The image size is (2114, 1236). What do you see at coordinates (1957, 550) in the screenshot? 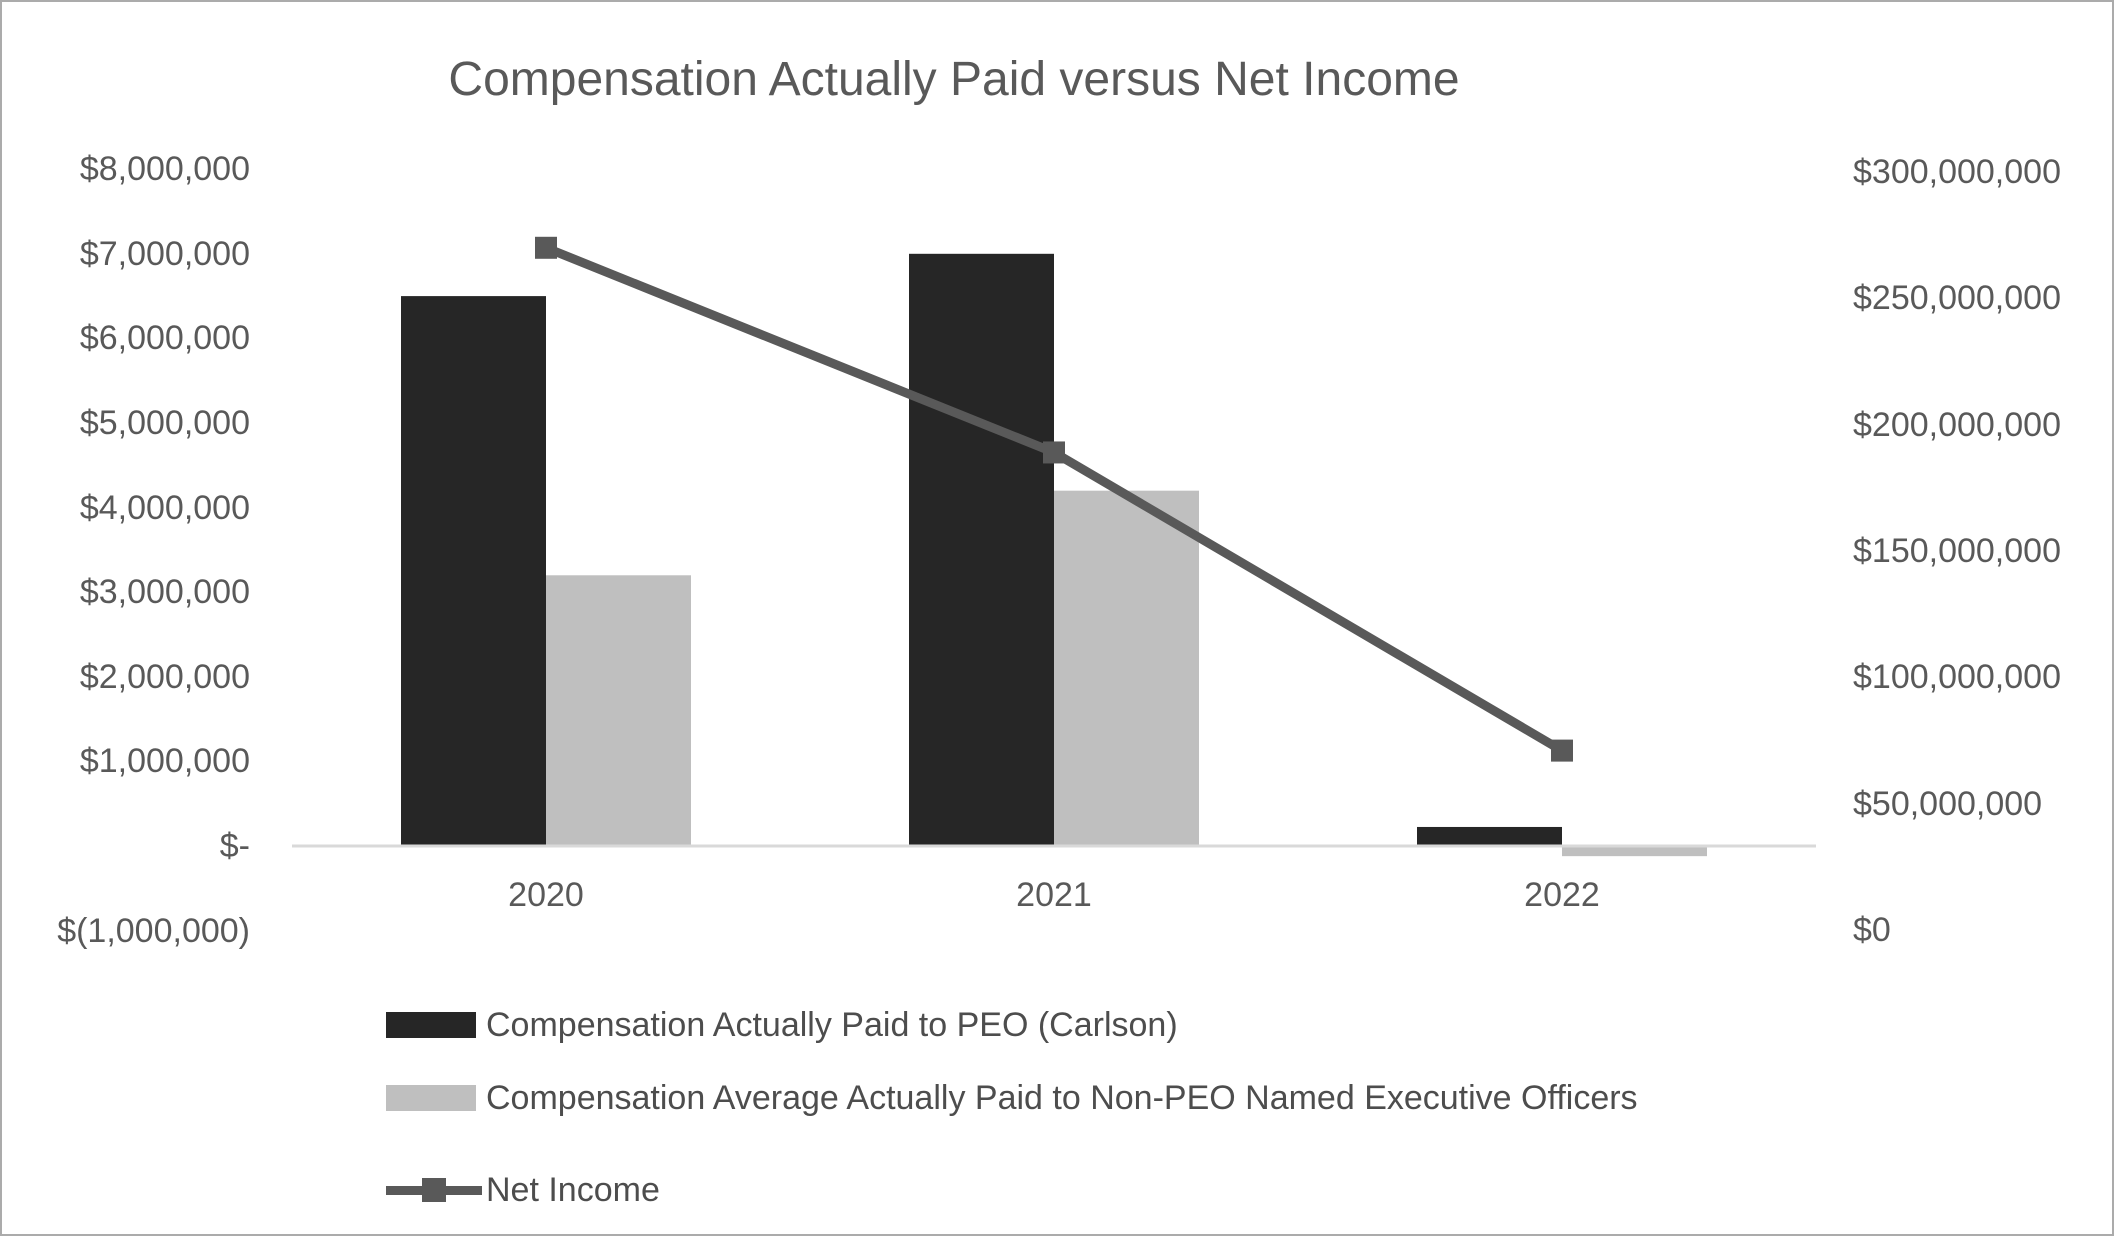
I see `right-axis-tick: $150,000,000` at bounding box center [1957, 550].